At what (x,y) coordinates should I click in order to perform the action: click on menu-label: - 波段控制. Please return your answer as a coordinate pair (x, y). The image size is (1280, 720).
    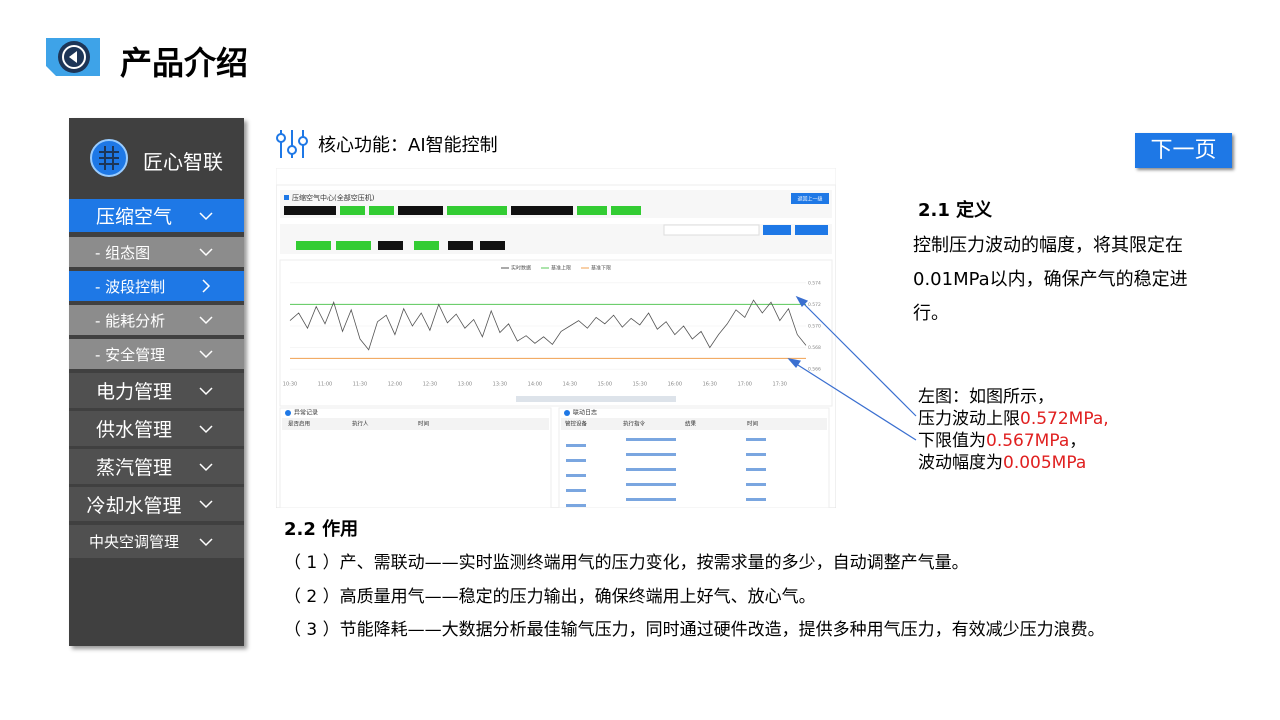
    Looking at the image, I should click on (130, 286).